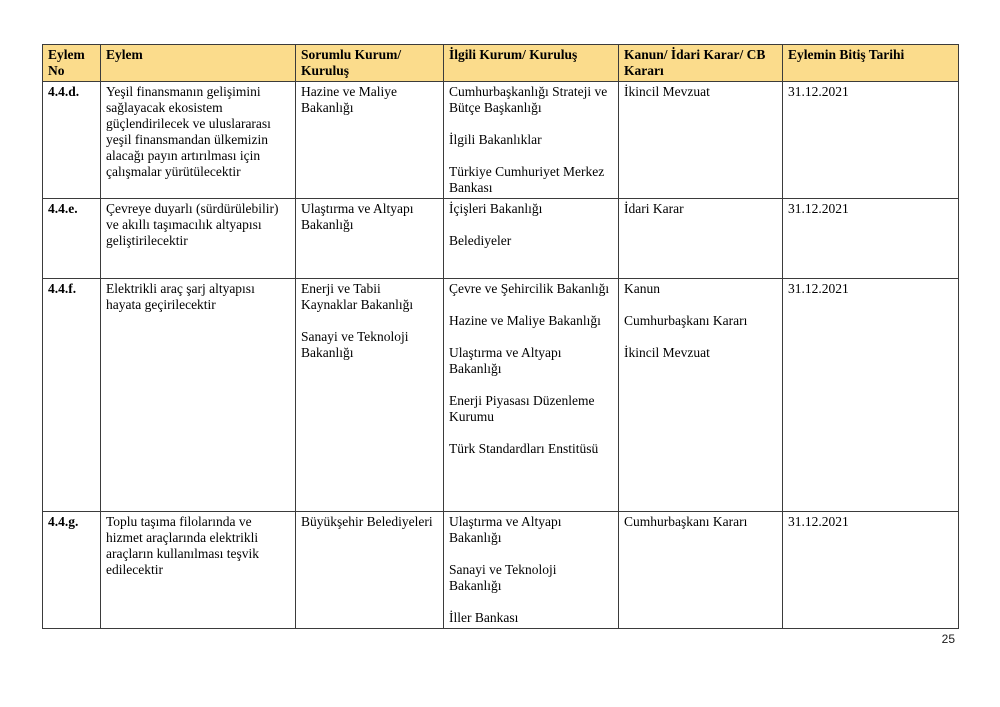 This screenshot has width=1000, height=707. What do you see at coordinates (484, 617) in the screenshot?
I see `ilgili-item: İller Bankası` at bounding box center [484, 617].